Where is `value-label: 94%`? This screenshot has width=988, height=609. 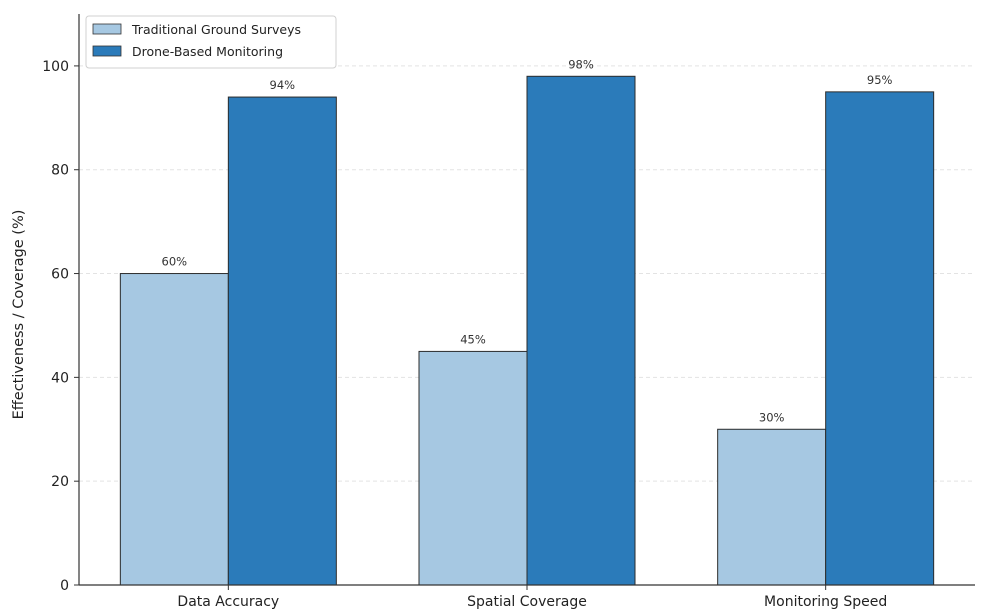
value-label: 94% is located at coordinates (283, 85).